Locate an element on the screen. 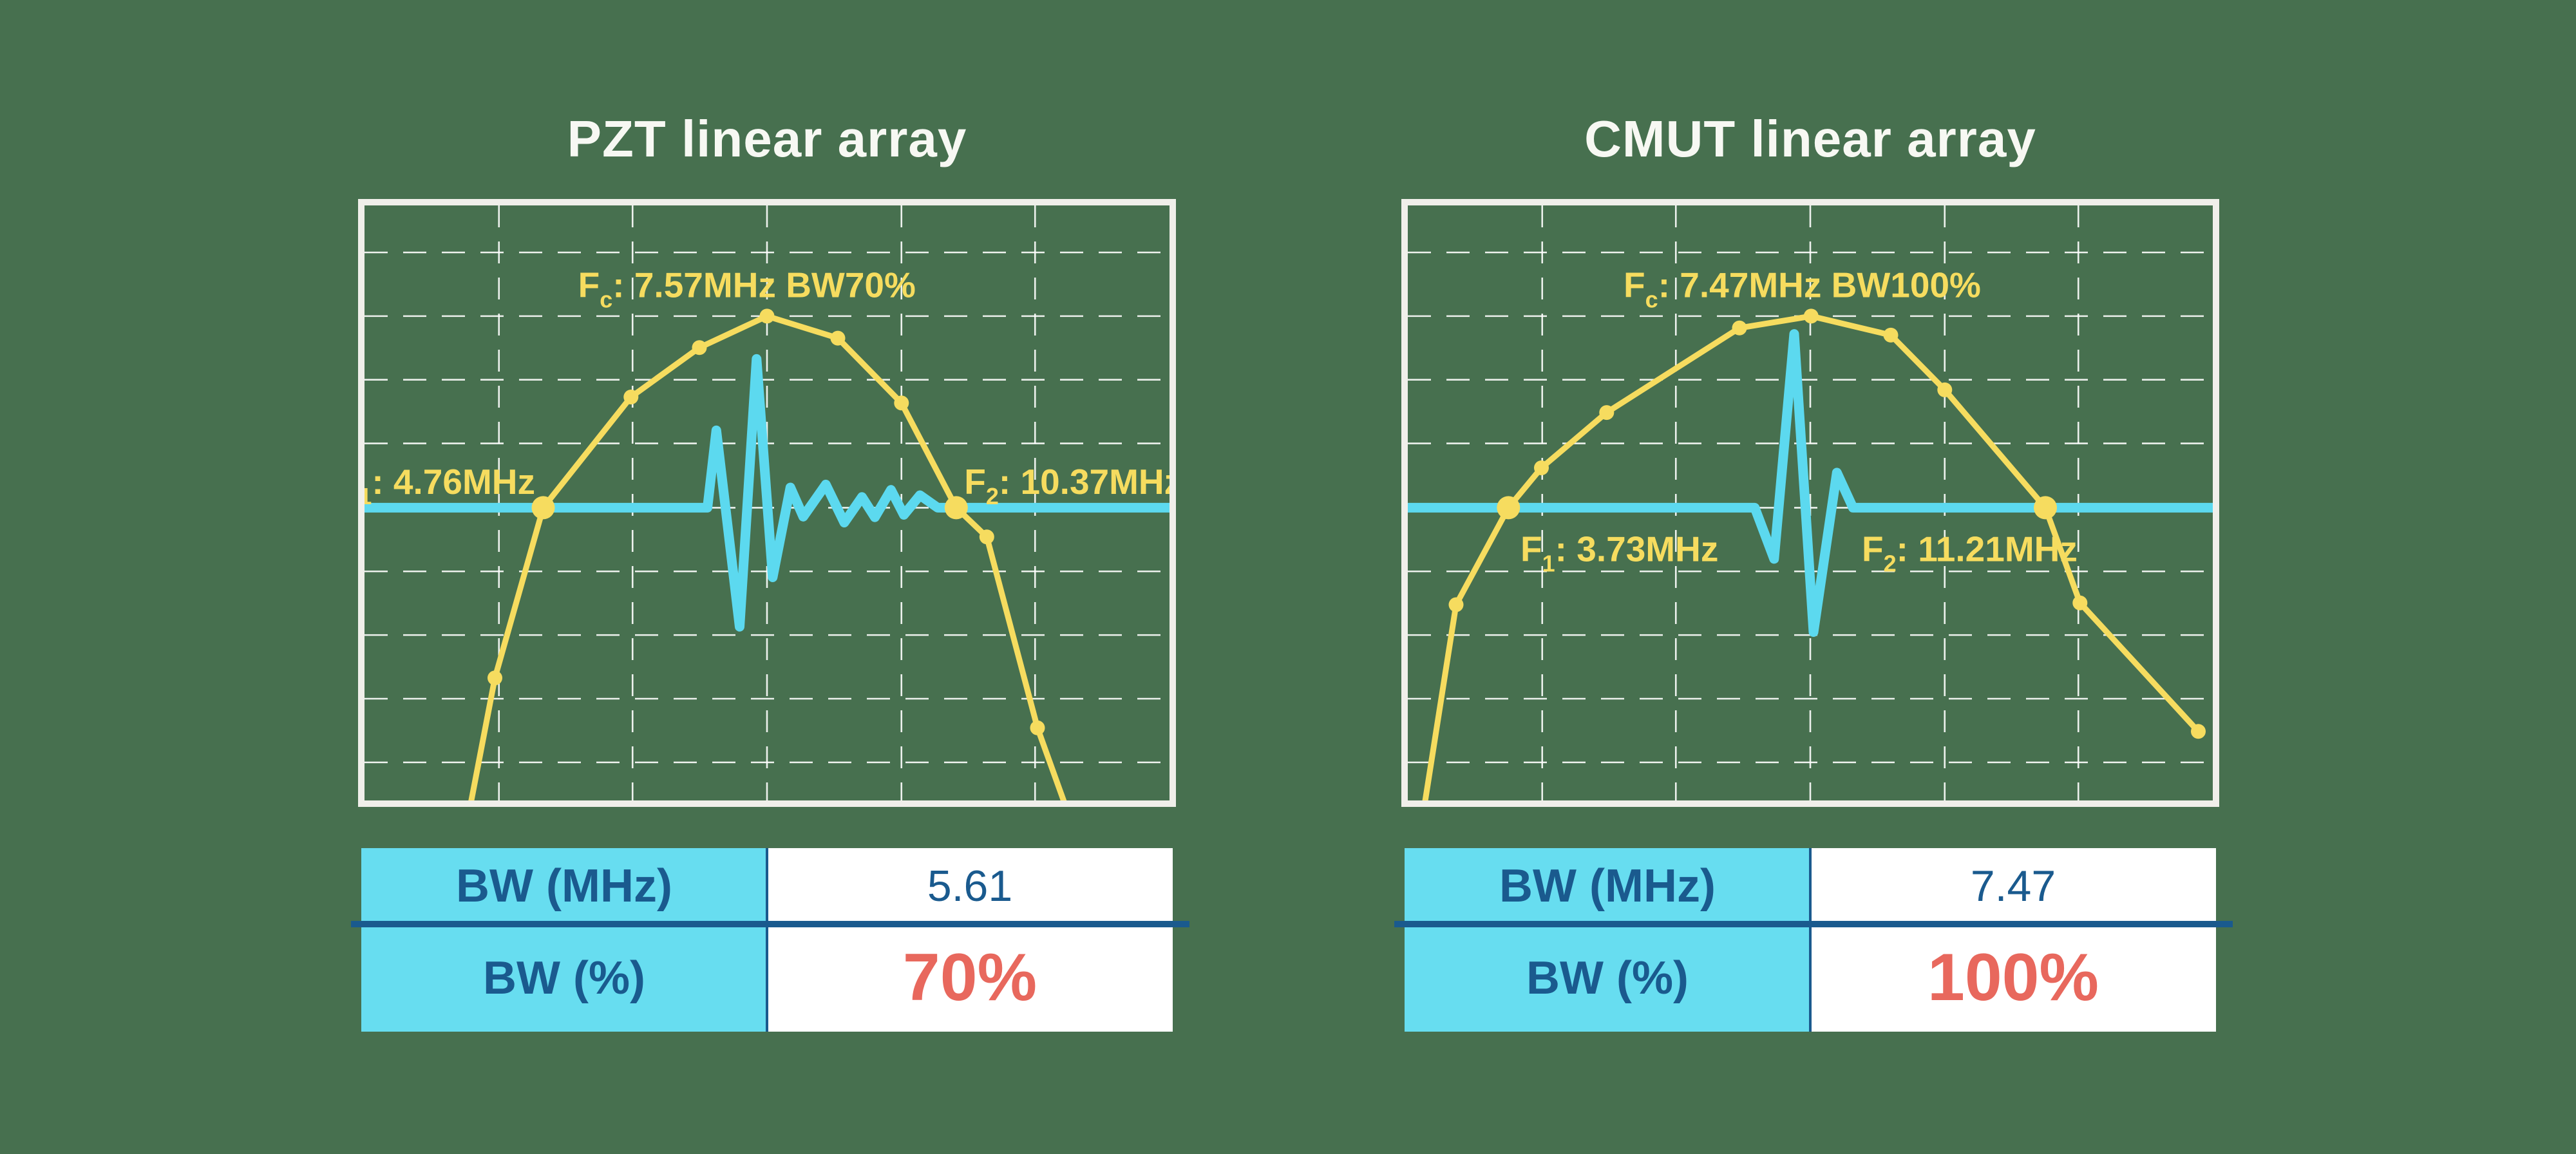 Image resolution: width=2576 pixels, height=1154 pixels. table-value-bw-percent: 70% is located at coordinates (970, 978).